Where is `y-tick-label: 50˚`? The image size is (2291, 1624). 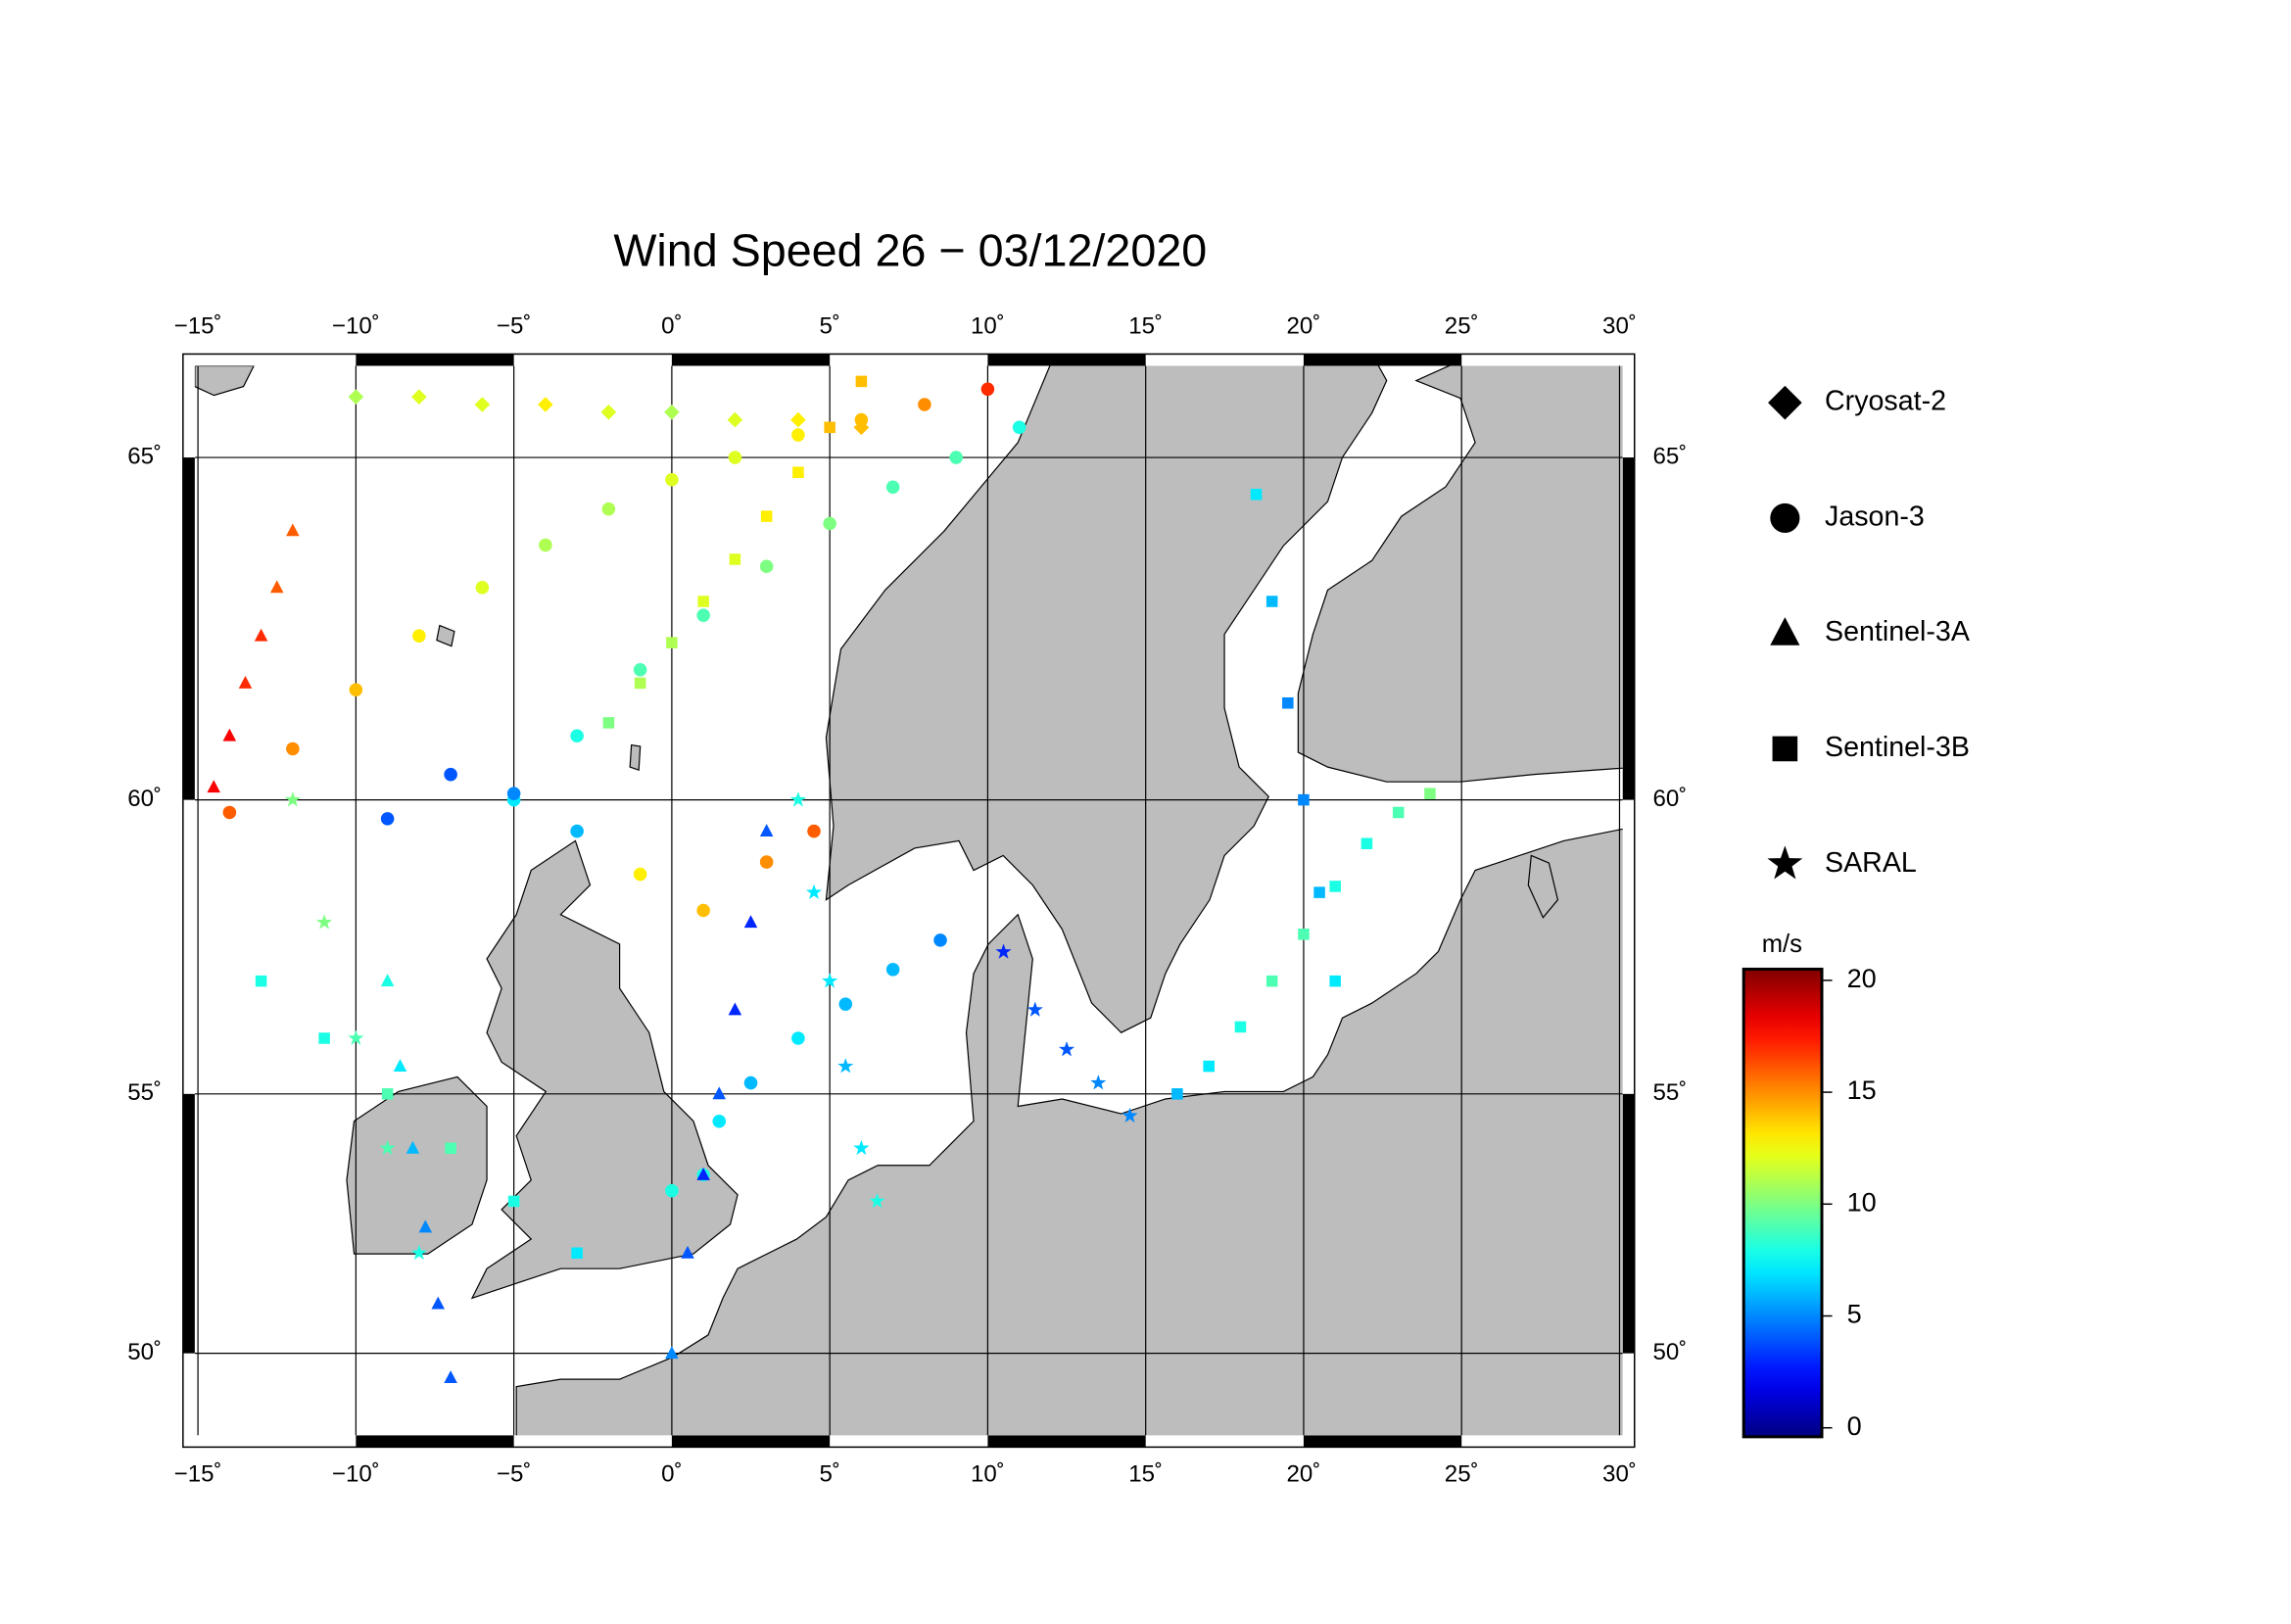
y-tick-label: 50˚ is located at coordinates (144, 1352).